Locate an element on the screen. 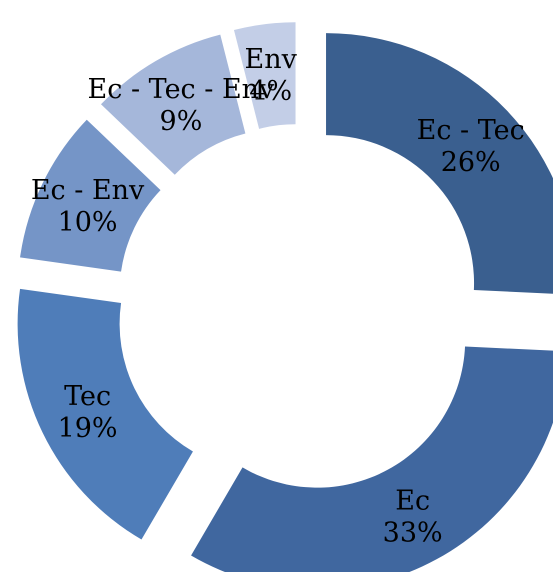  slice-value-env: 4% is located at coordinates (270, 91).